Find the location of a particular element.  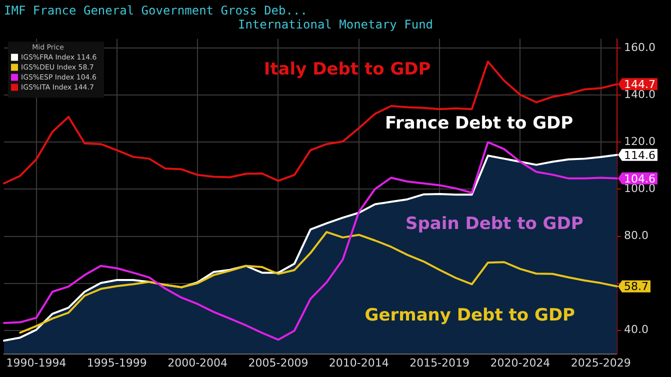

data-label: 58.7 is located at coordinates (636, 287).